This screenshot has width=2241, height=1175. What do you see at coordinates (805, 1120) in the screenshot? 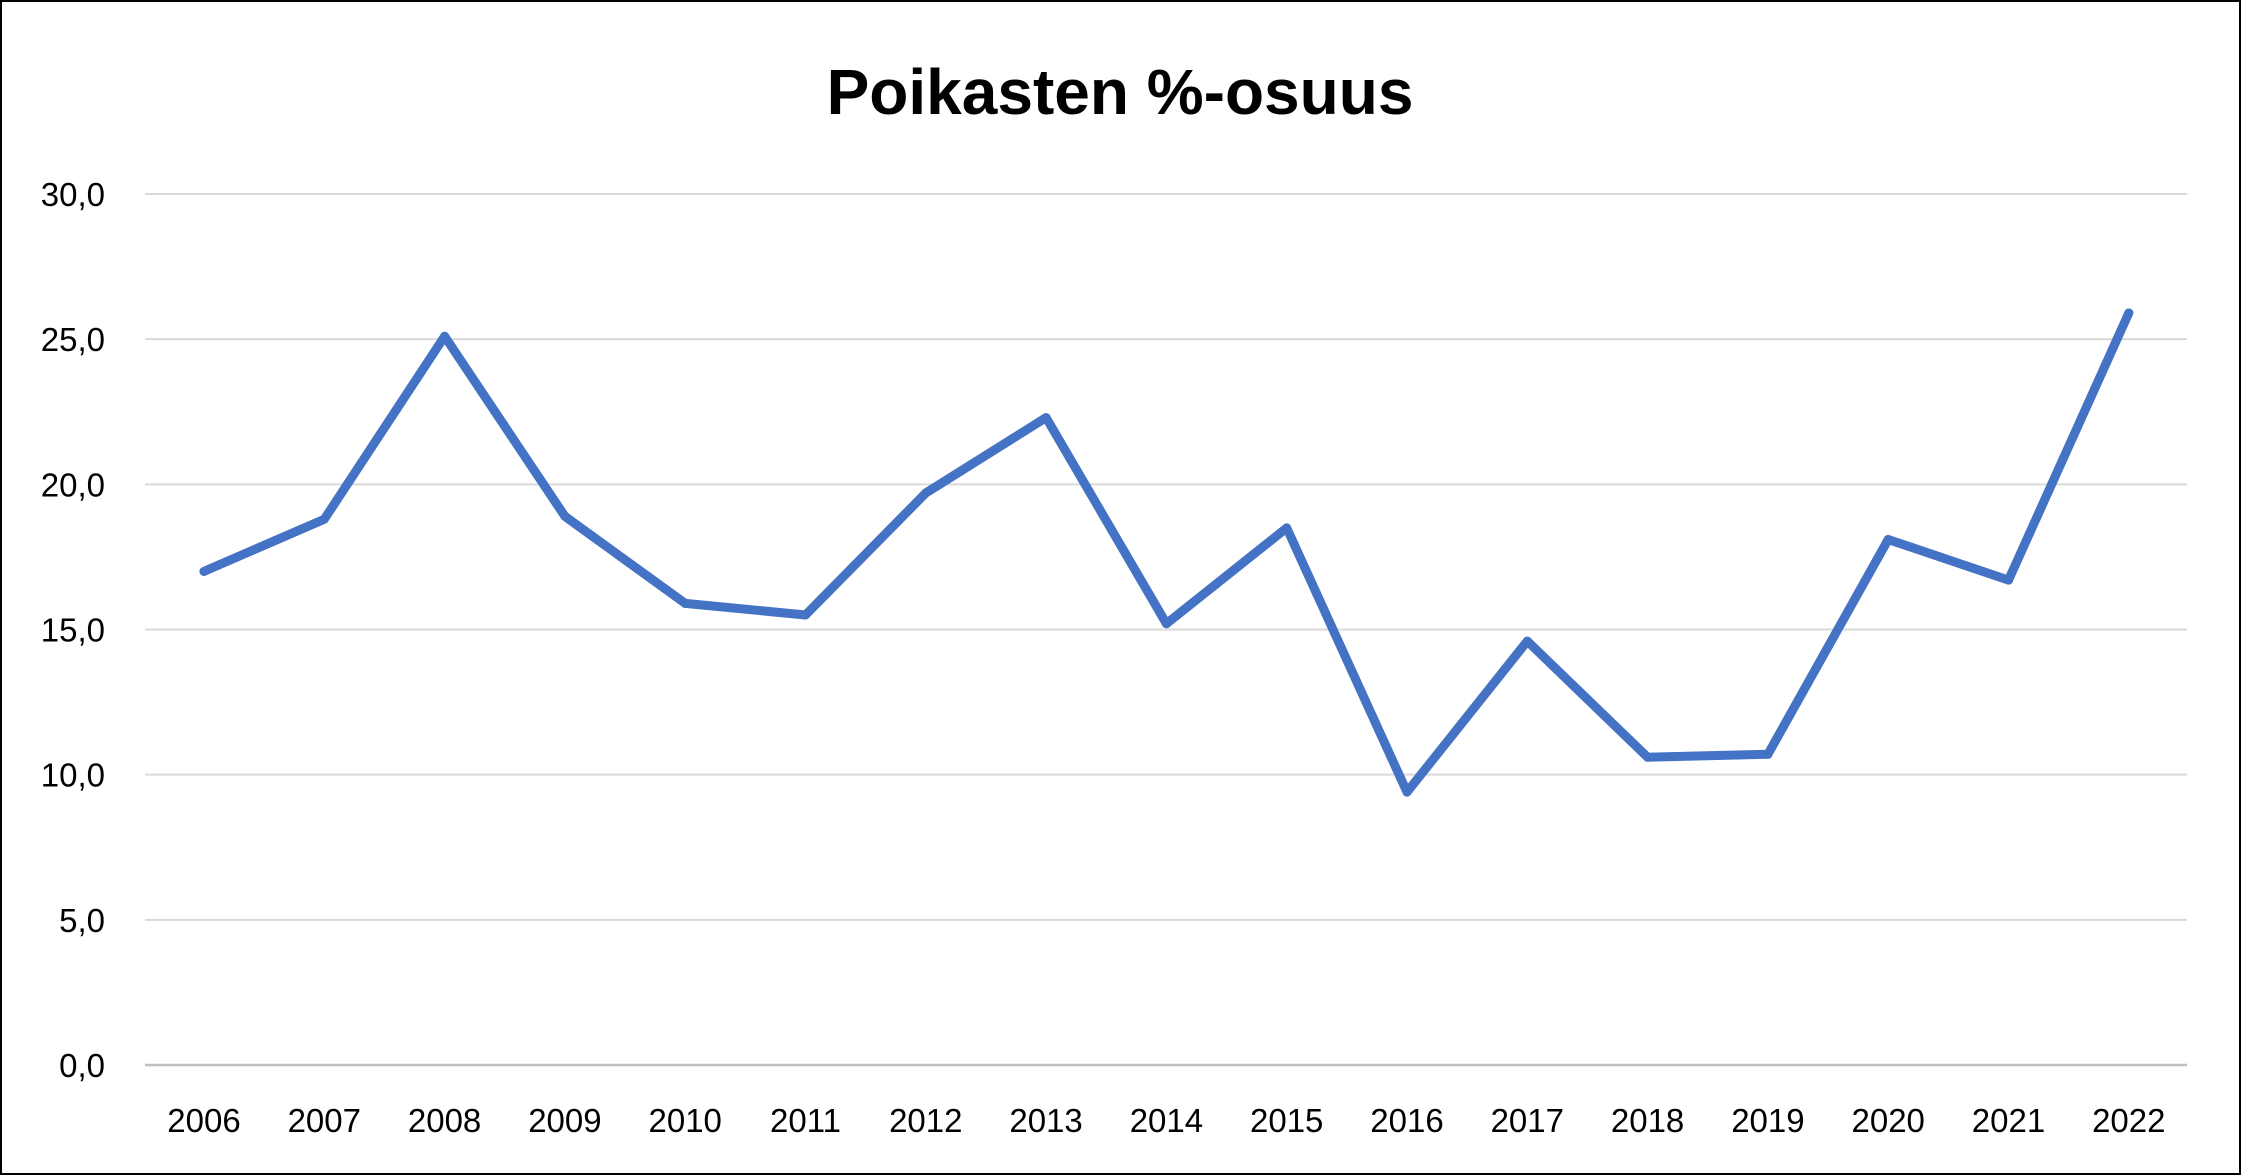
I see `x-tick-label: 2011` at bounding box center [805, 1120].